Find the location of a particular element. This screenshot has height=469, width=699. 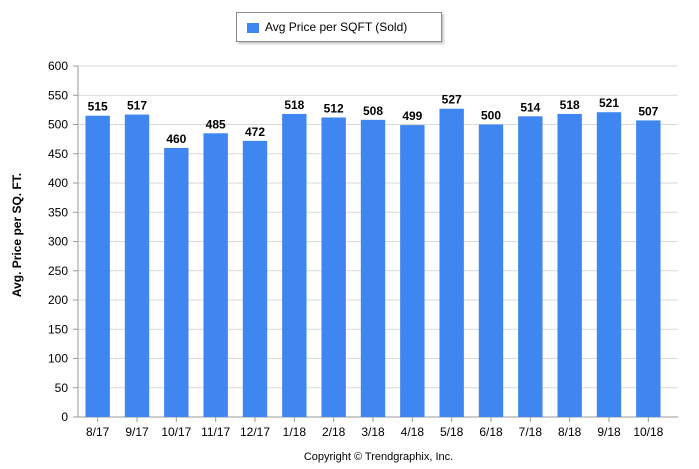

data-label: 500 is located at coordinates (491, 116).